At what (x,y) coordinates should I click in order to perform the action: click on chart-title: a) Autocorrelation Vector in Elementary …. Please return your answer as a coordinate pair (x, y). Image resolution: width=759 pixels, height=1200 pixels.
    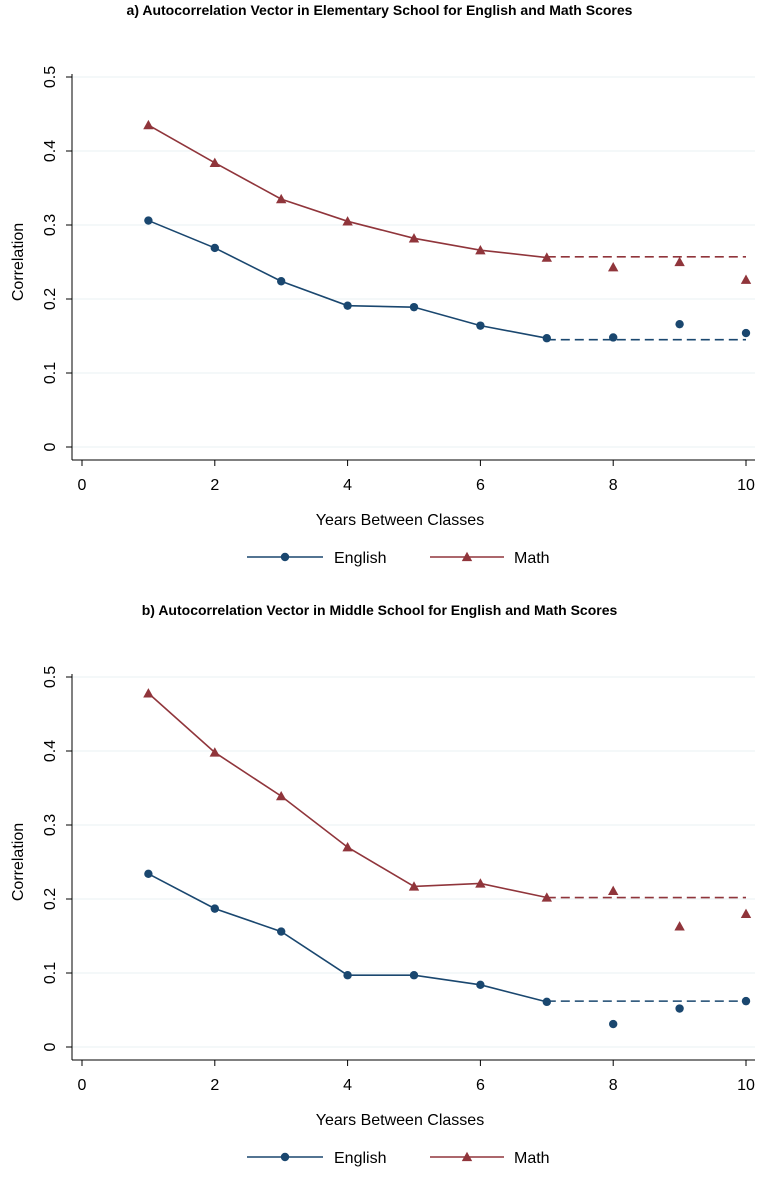
    Looking at the image, I should click on (379, 10).